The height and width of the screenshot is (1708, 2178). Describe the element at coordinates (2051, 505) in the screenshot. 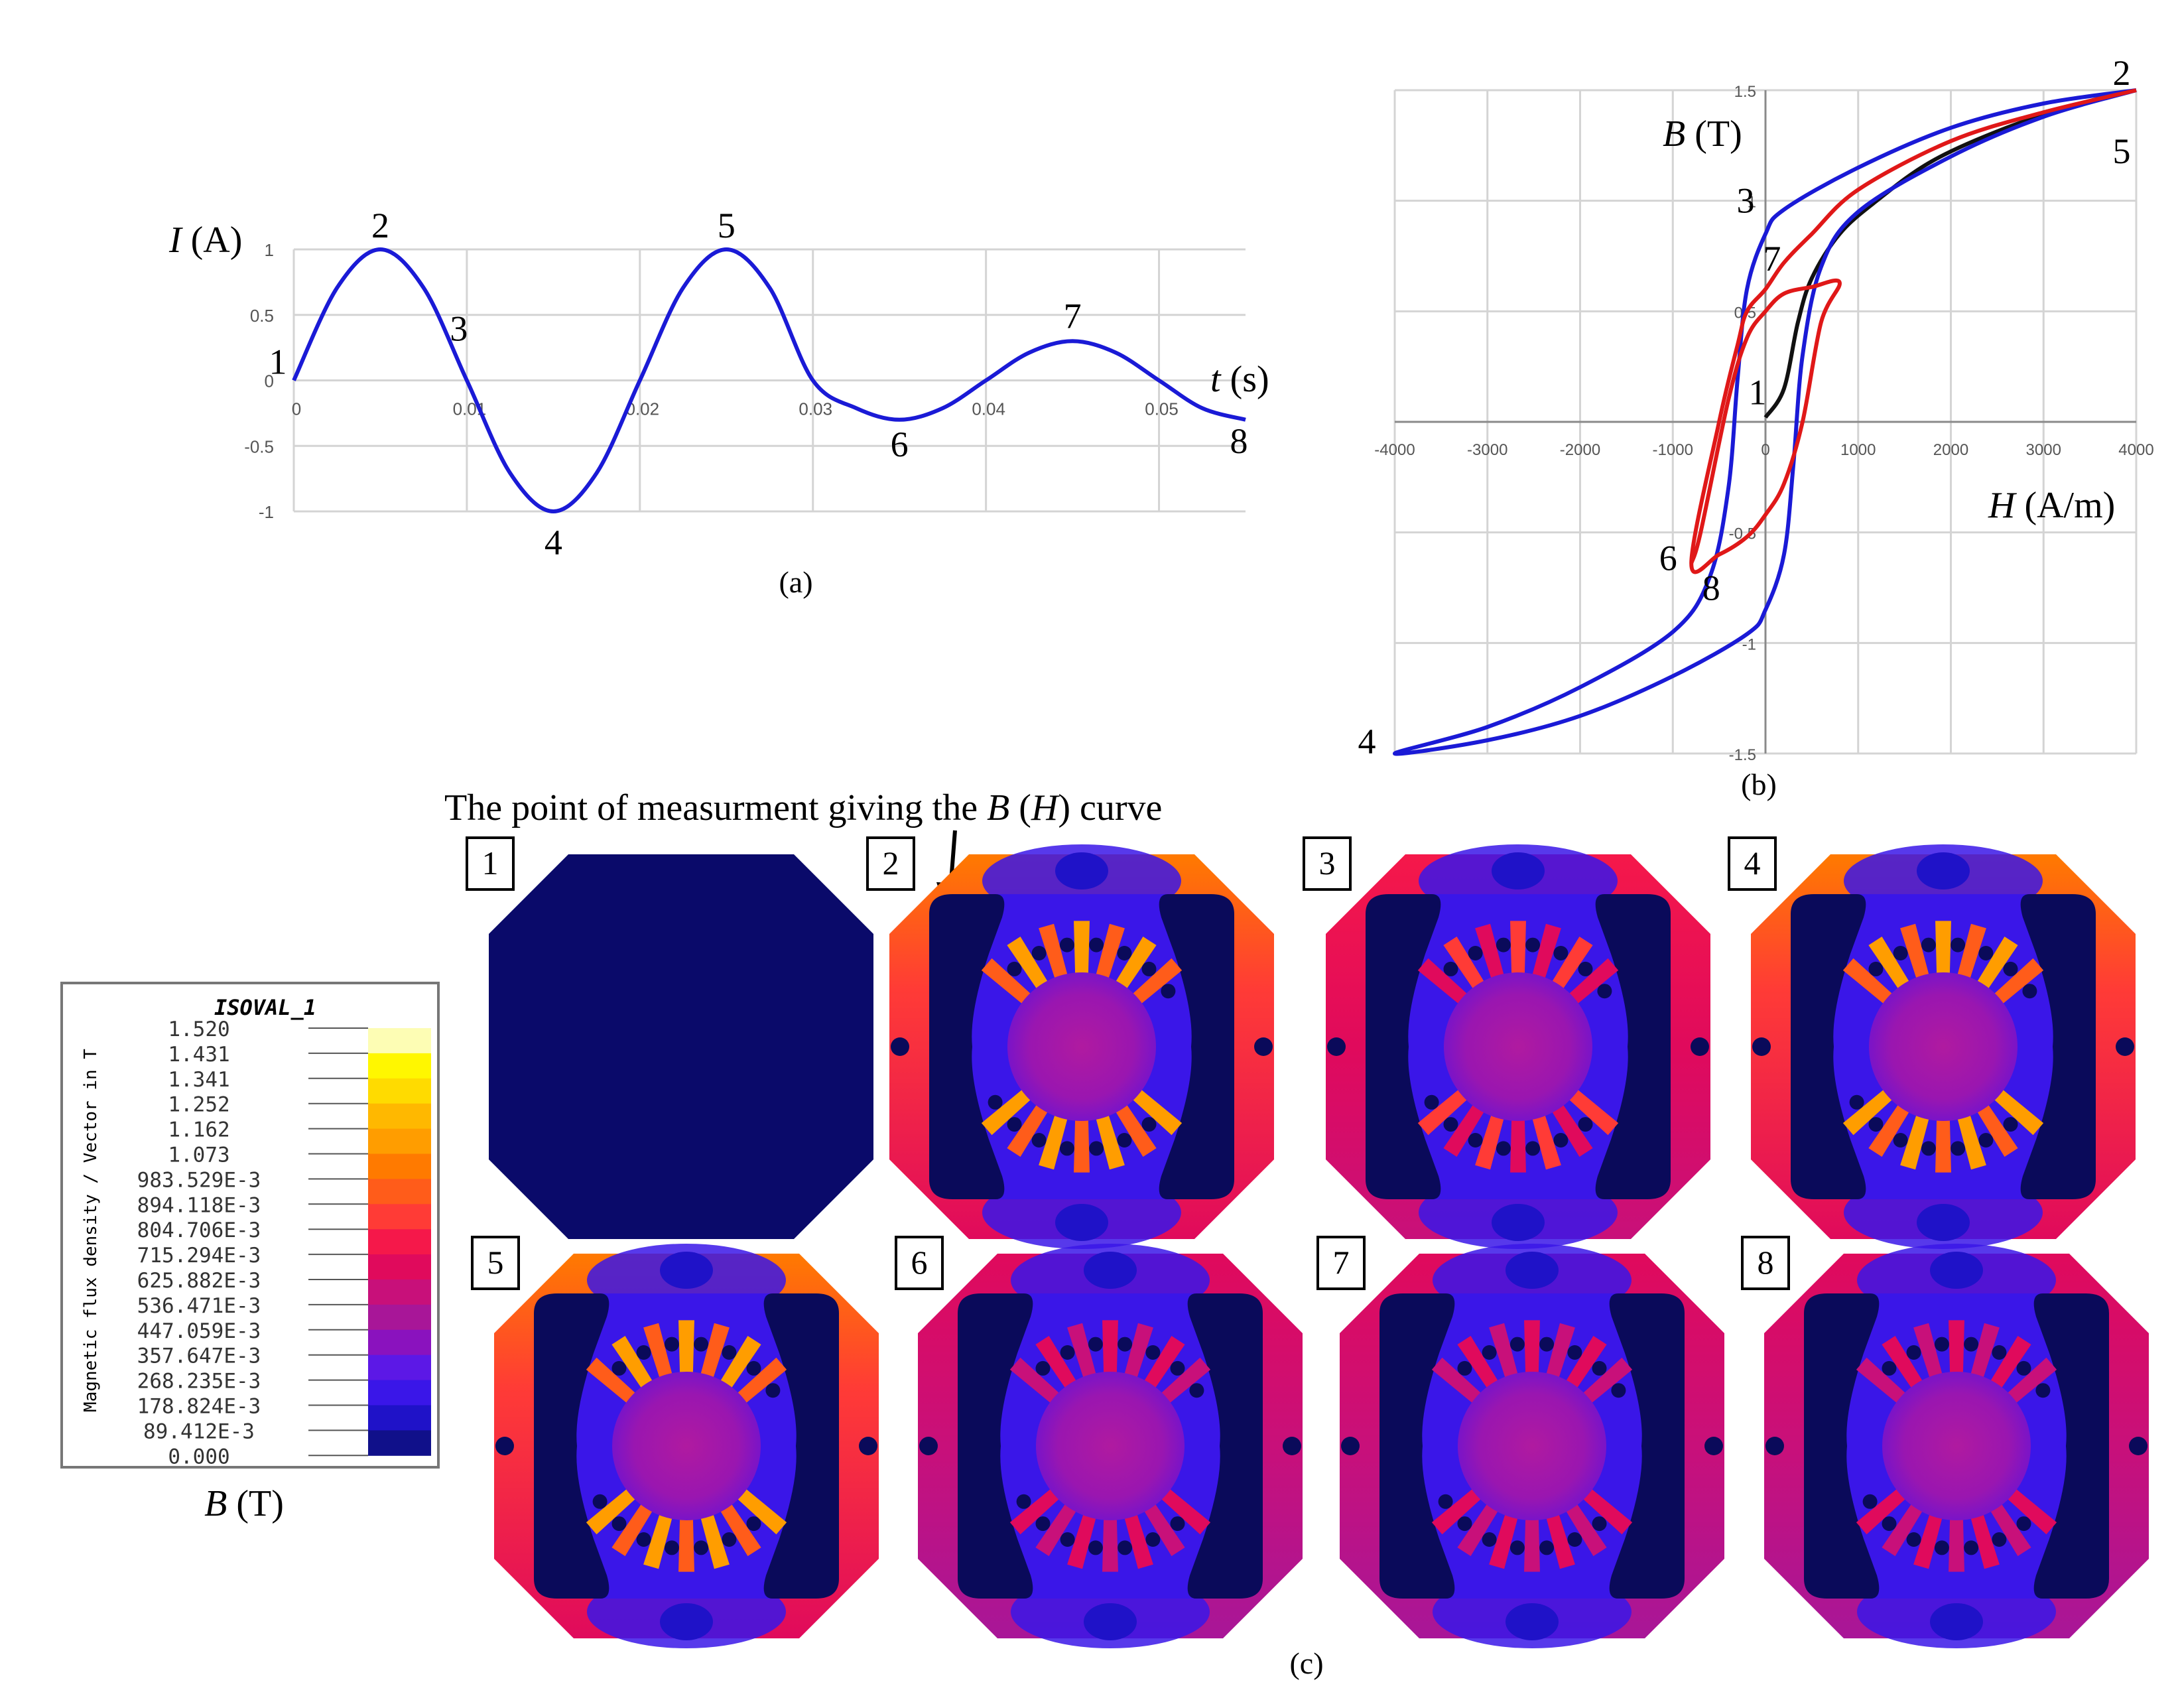

I see `chart-b-xlabel: H (A/m)` at that location.